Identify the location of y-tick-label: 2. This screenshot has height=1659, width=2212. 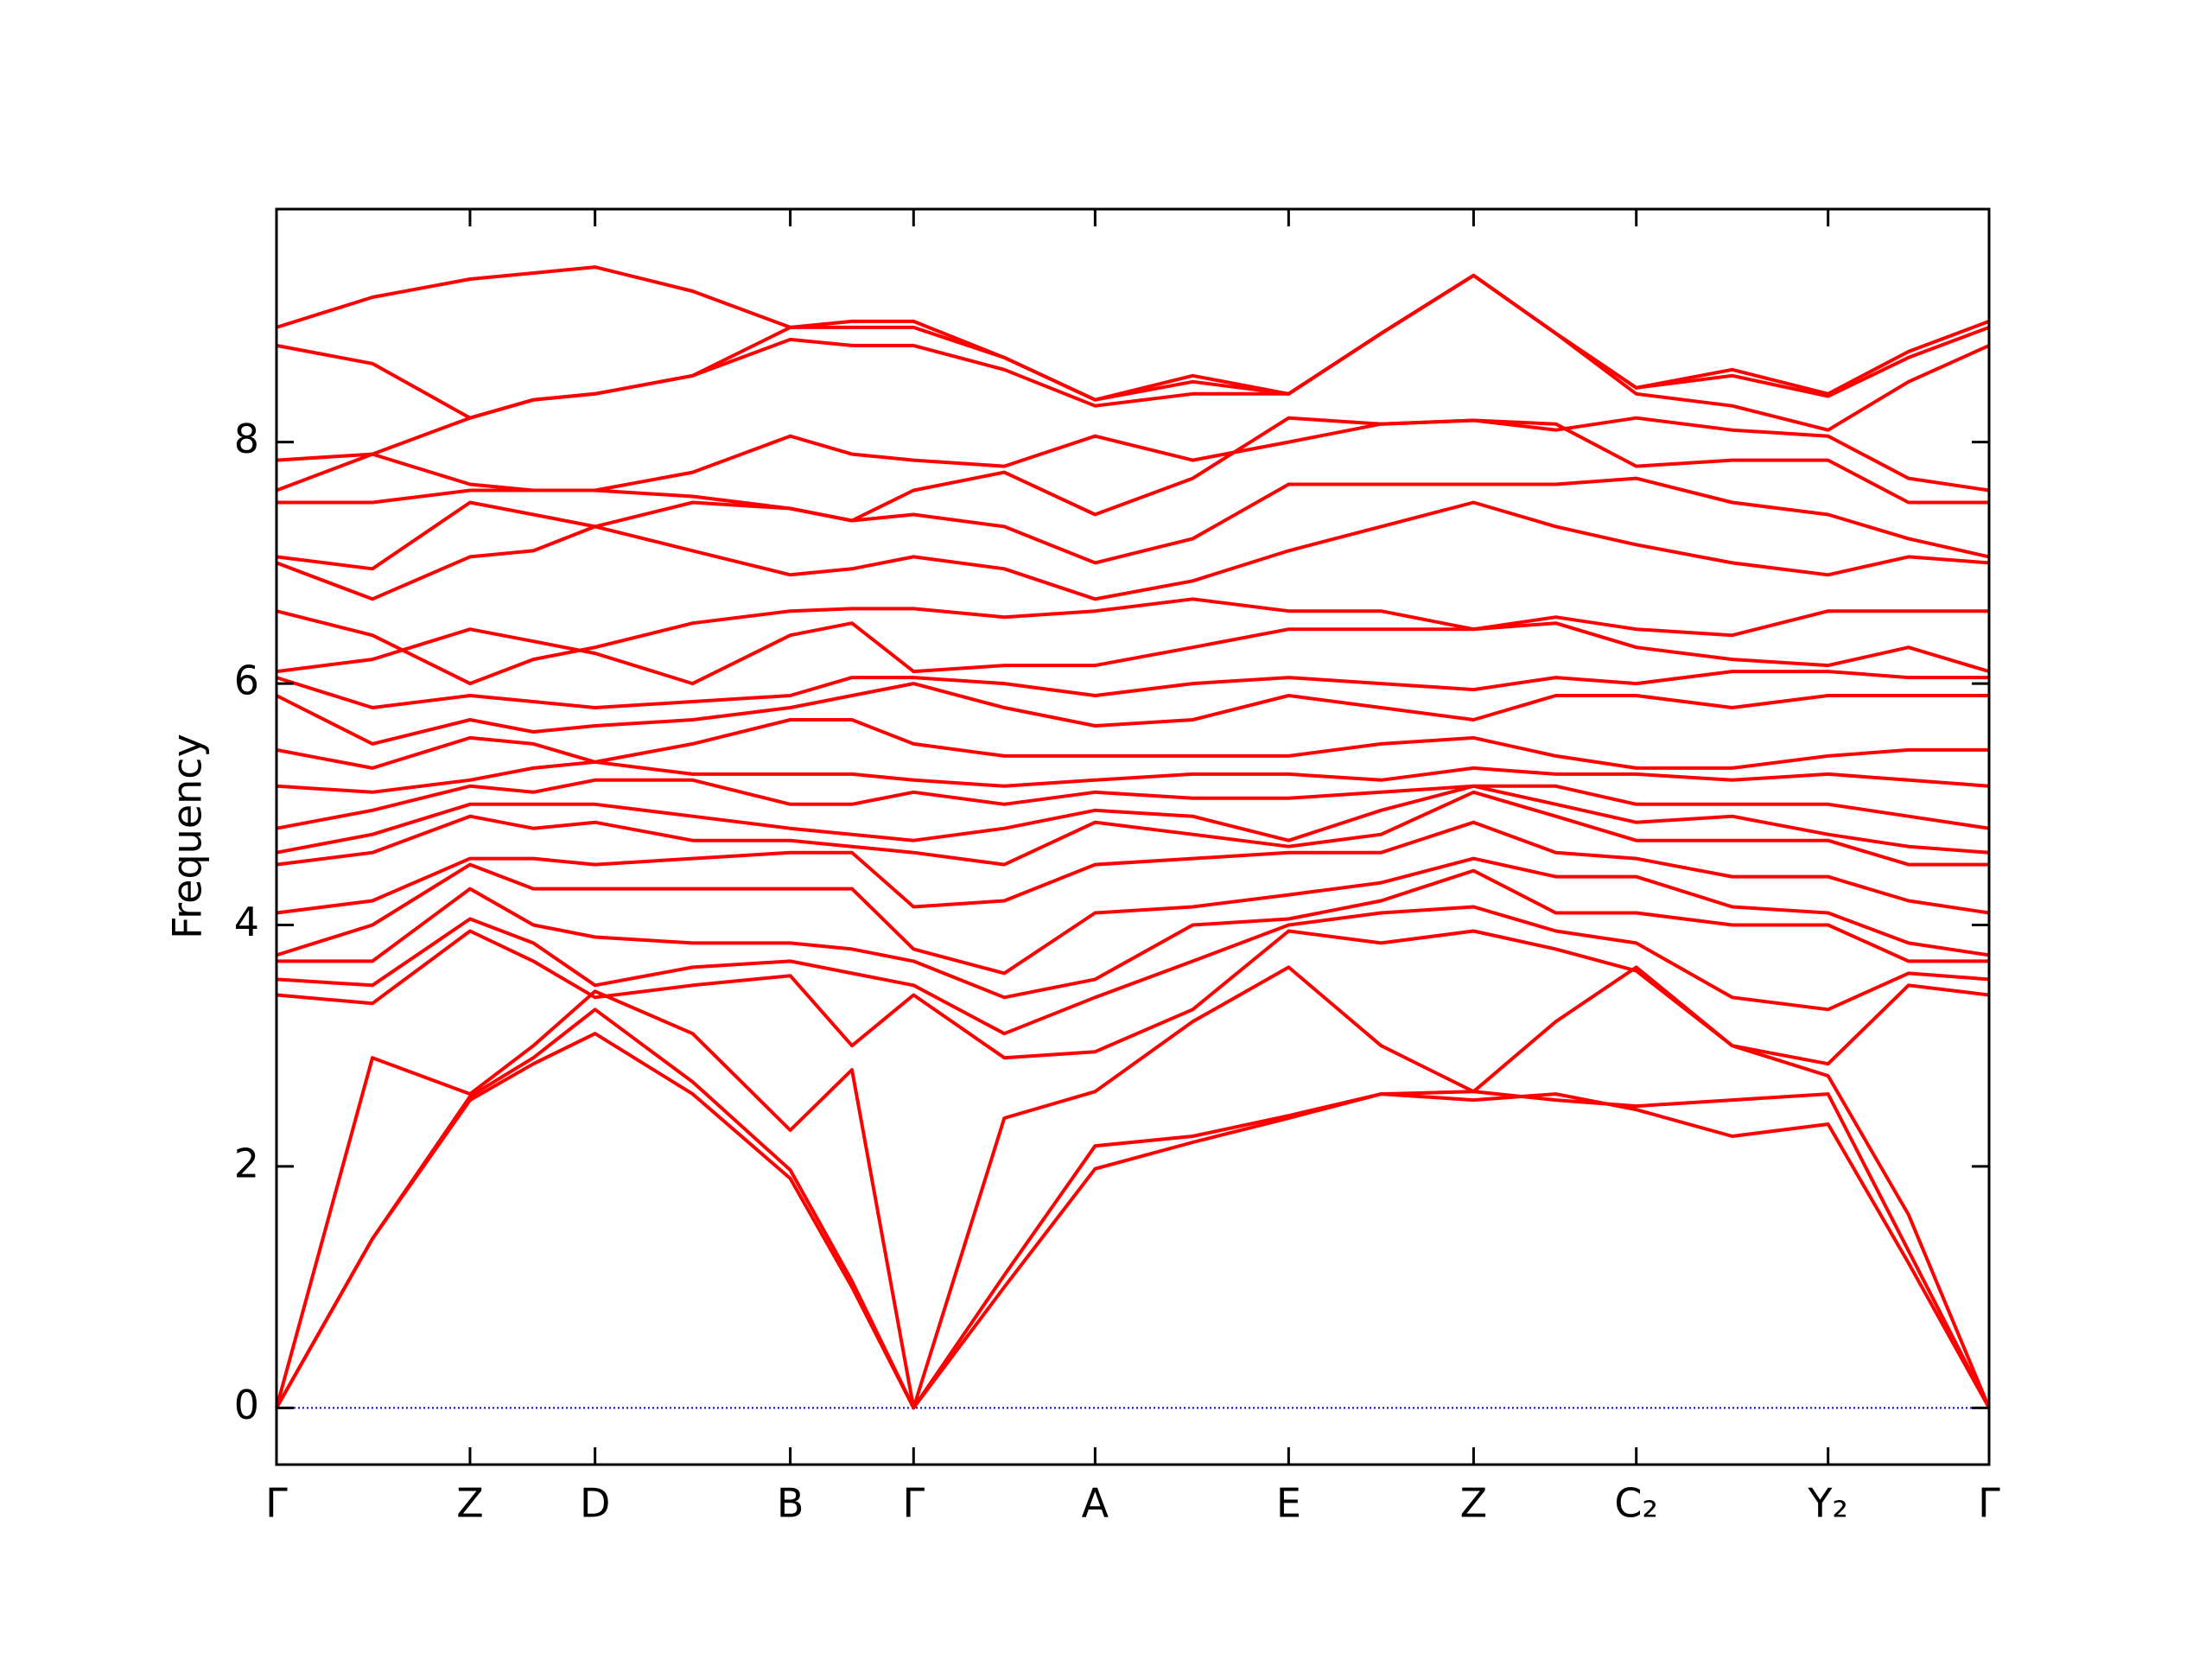
(246, 1163).